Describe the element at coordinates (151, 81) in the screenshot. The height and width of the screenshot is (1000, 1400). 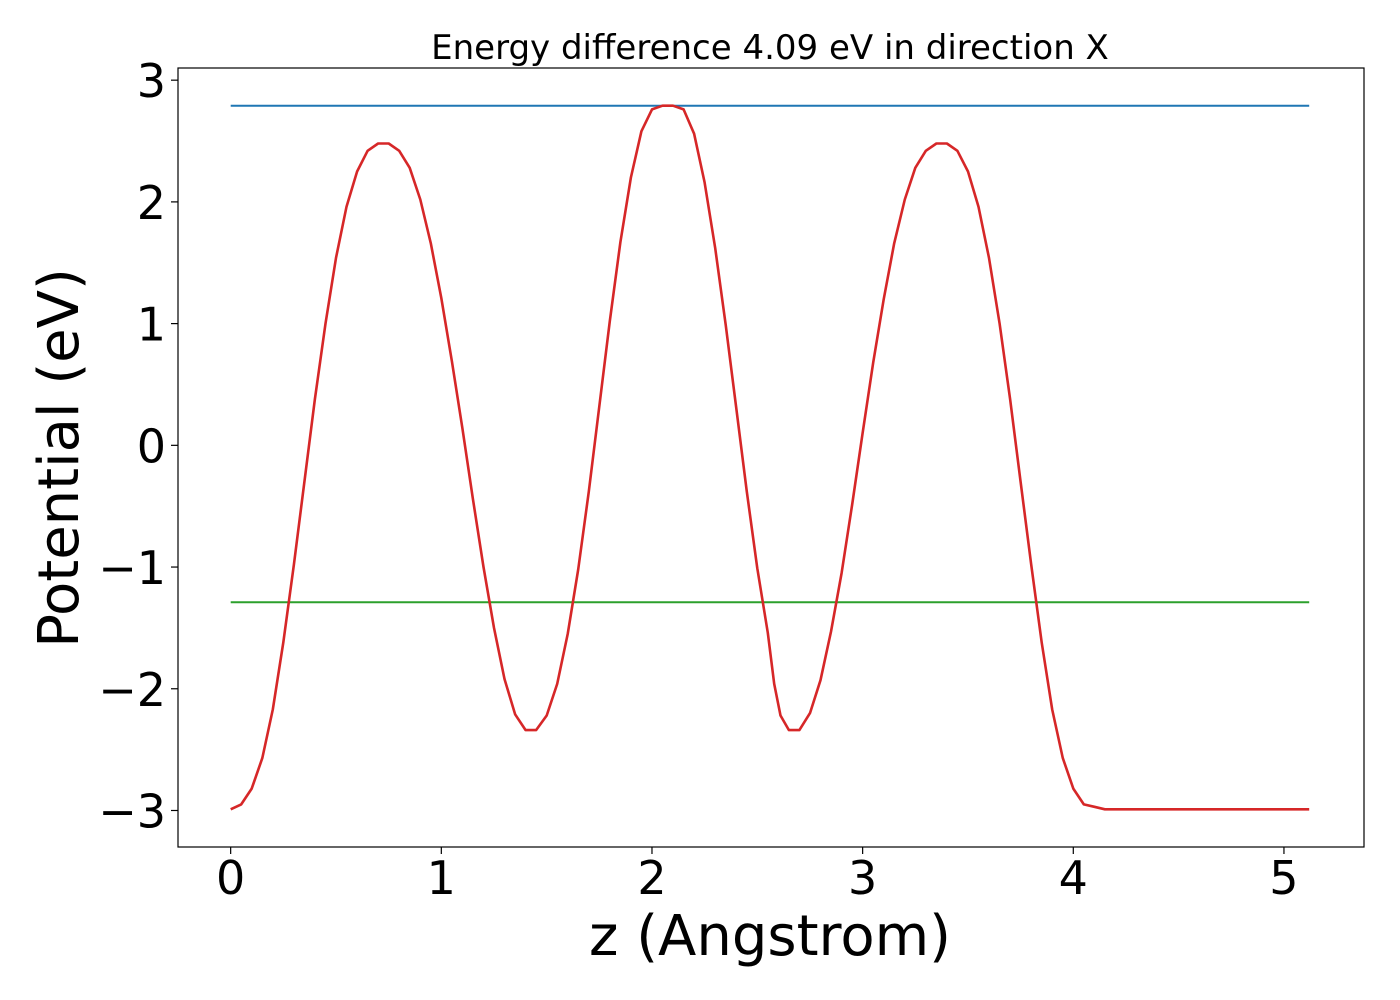
I see `y-tick-label: 3` at that location.